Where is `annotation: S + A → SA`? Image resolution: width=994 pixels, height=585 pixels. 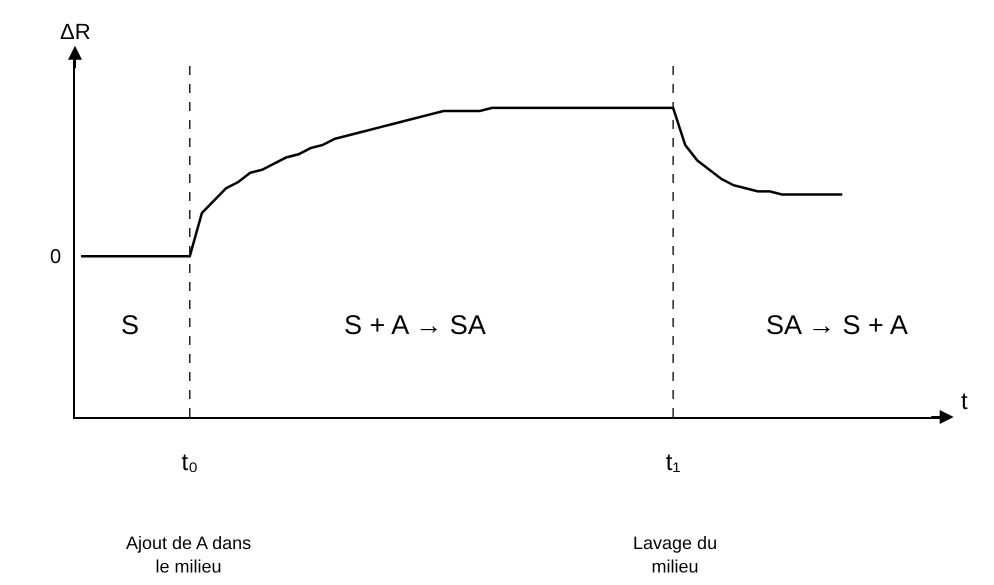
annotation: S + A → SA is located at coordinates (415, 325).